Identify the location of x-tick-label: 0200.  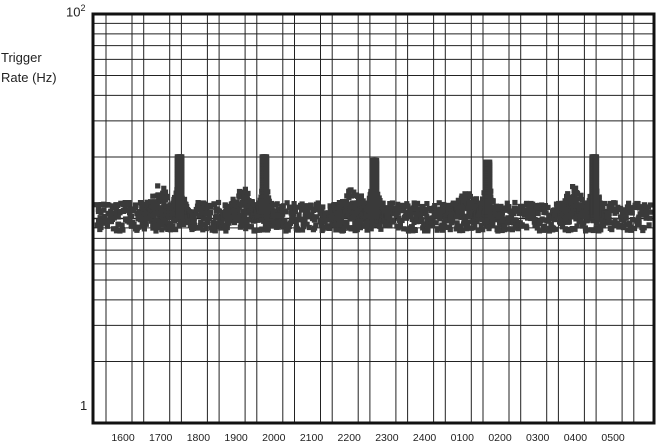
(500, 437).